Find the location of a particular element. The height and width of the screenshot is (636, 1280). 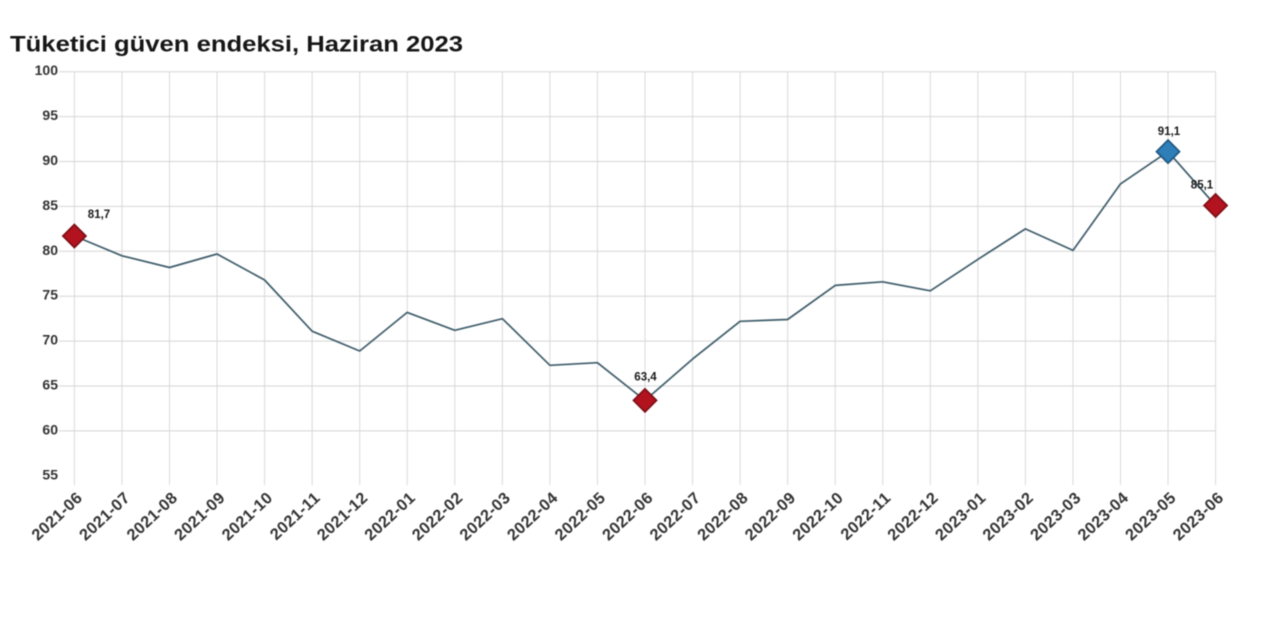

svg-text: 81,7 is located at coordinates (99, 215).